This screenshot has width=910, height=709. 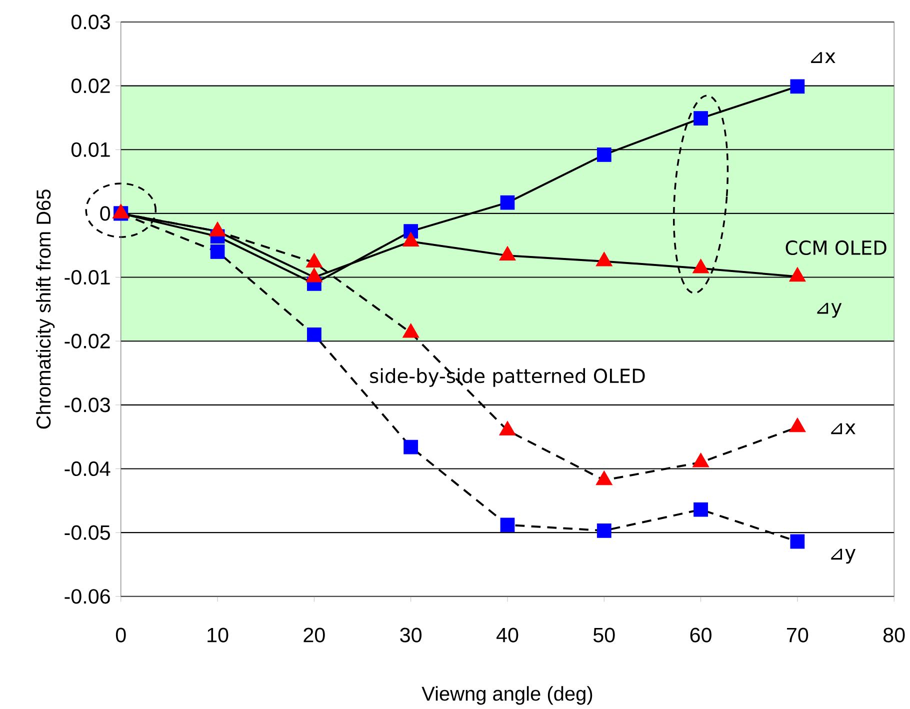 I want to click on y-tick-label: -0.03, so click(x=87, y=405).